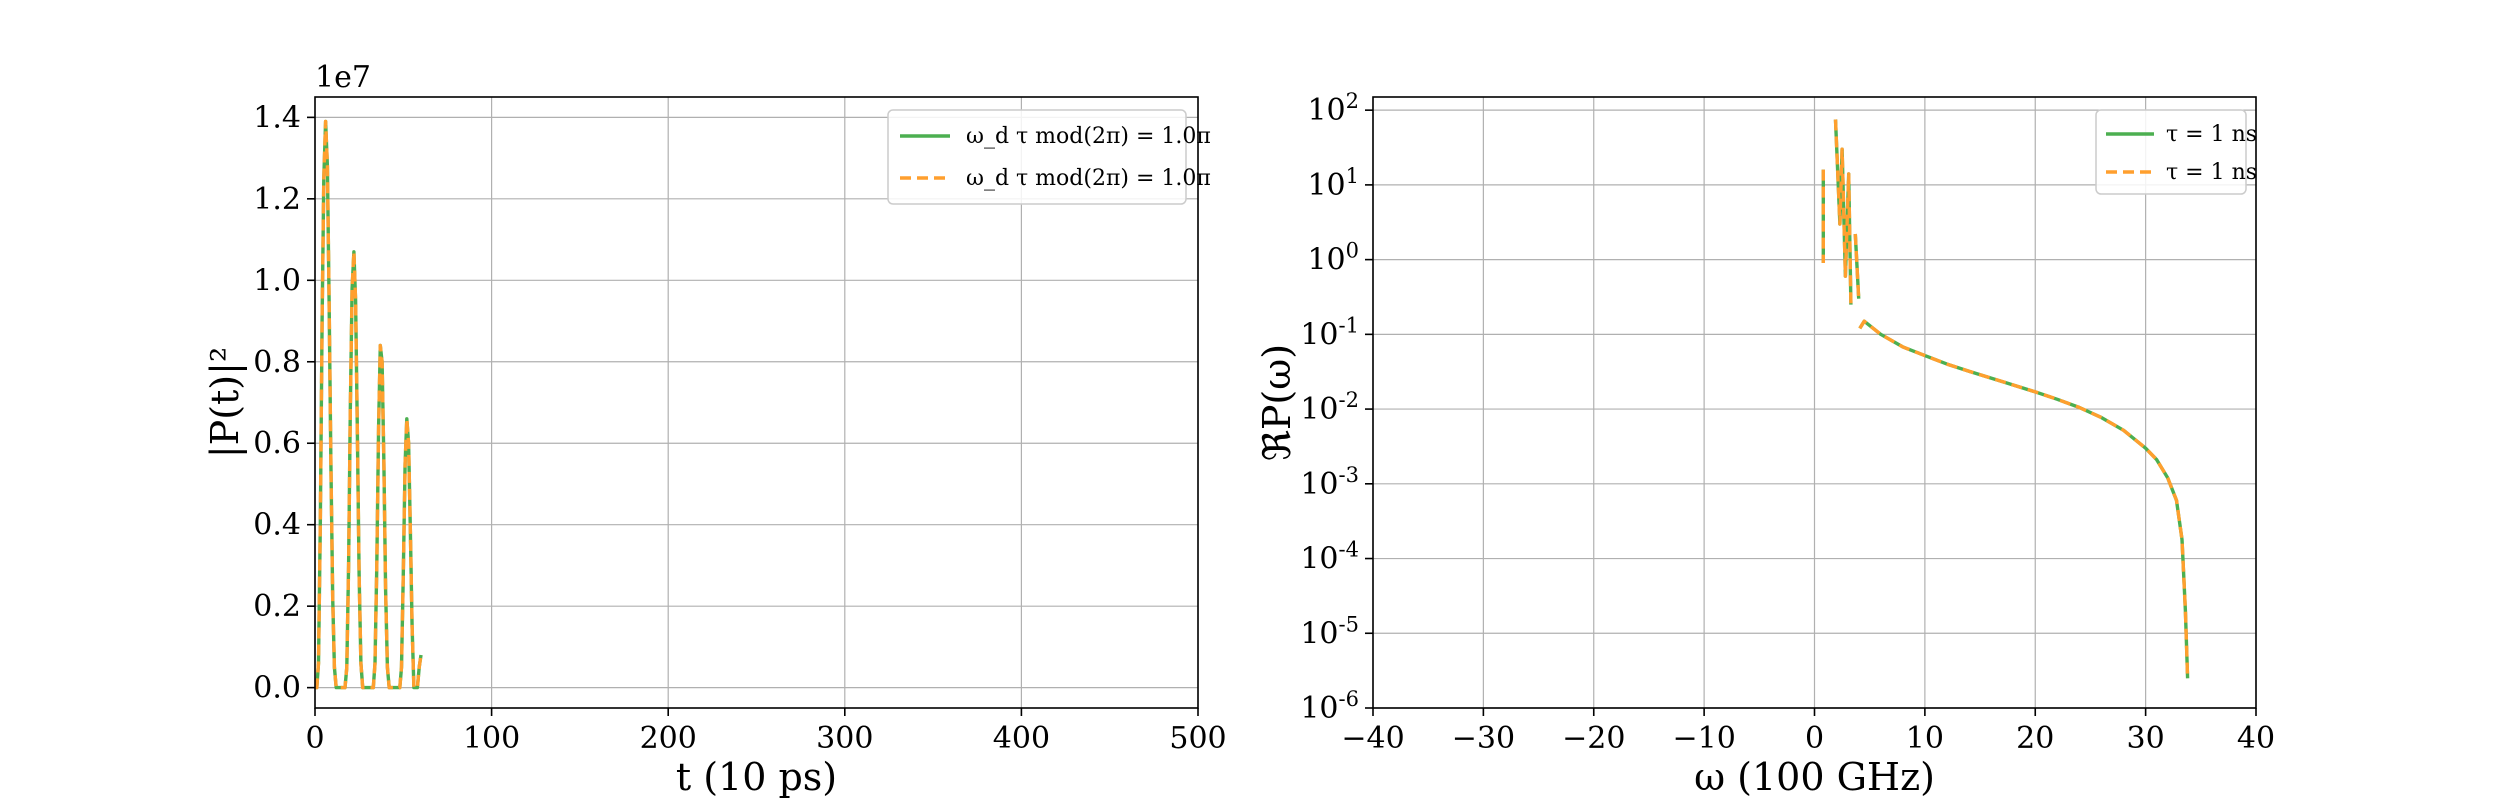  I want to click on right-xaxis-label: ω (100 GHz), so click(1814, 777).